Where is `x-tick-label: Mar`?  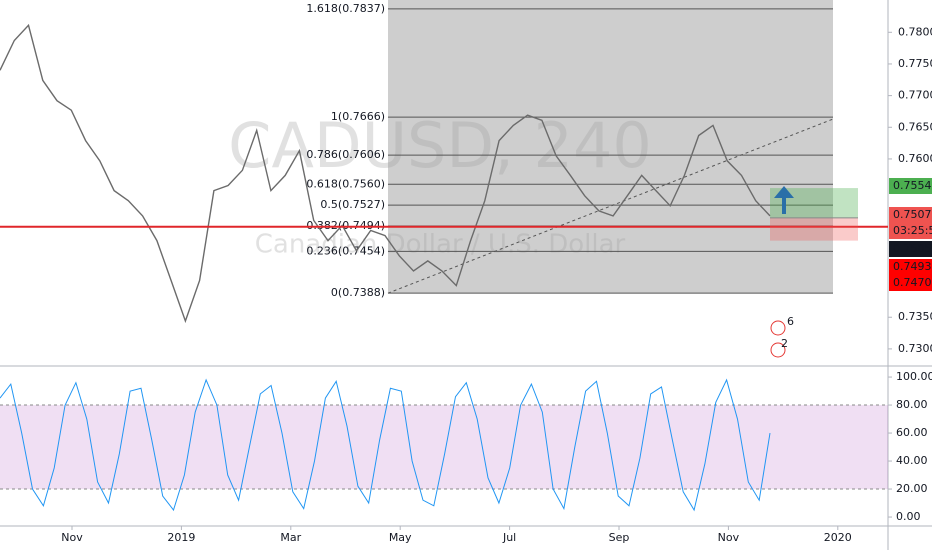 x-tick-label: Mar is located at coordinates (290, 537).